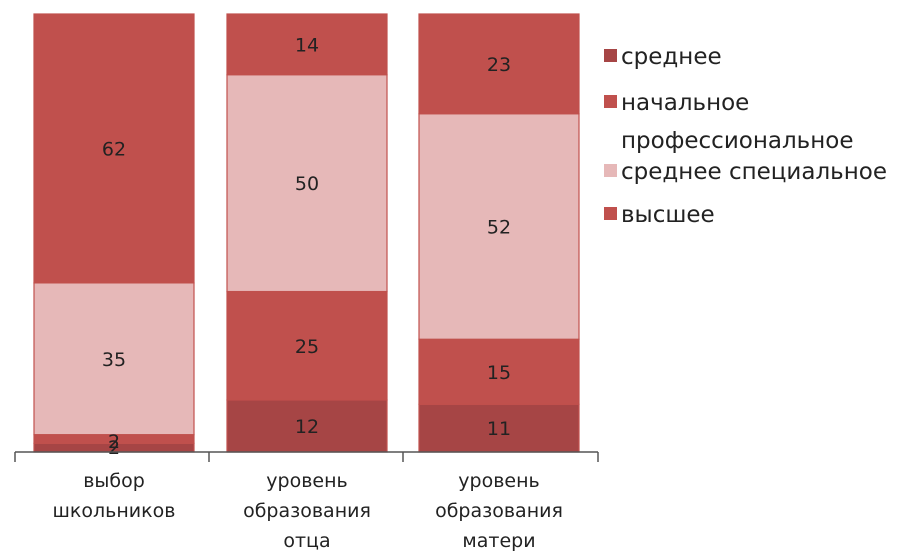 The width and height of the screenshot is (918, 559). I want to click on legend-entry-label: начальное профессиональное, so click(737, 122).